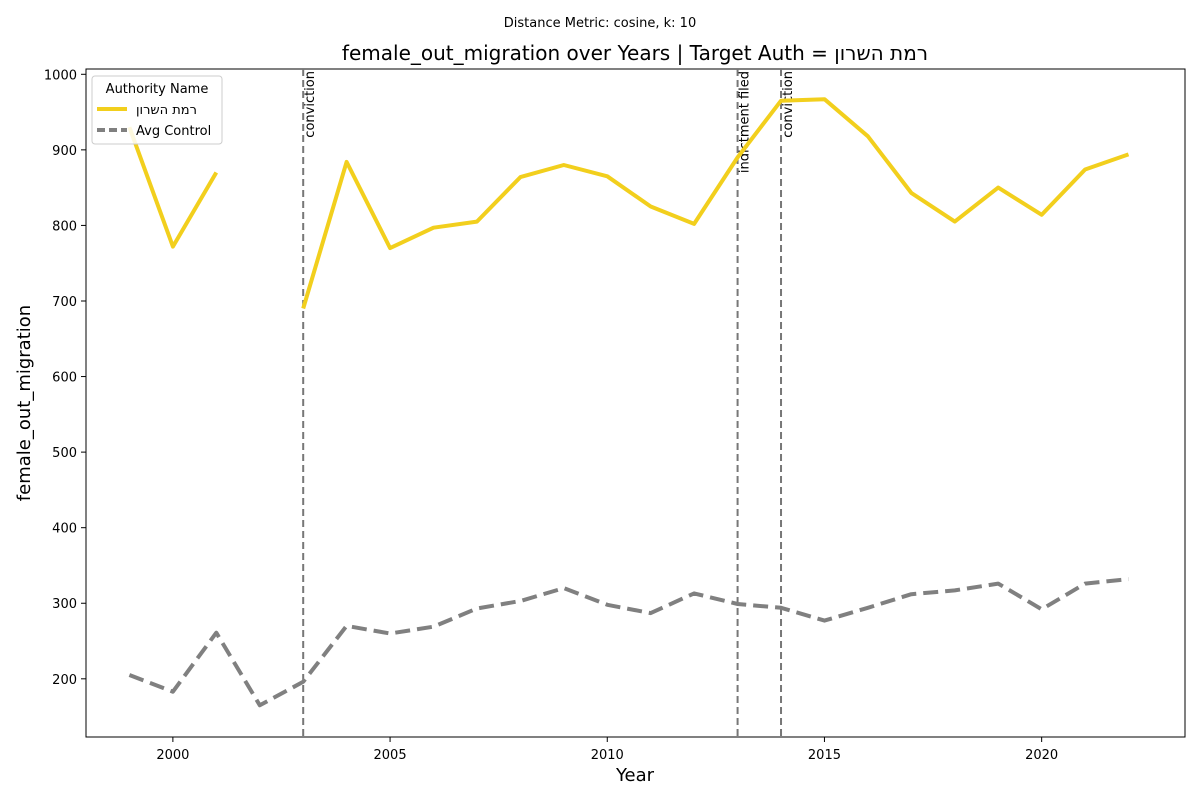 The height and width of the screenshot is (805, 1200). Describe the element at coordinates (607, 755) in the screenshot. I see `x-tick-label: 2010` at that location.